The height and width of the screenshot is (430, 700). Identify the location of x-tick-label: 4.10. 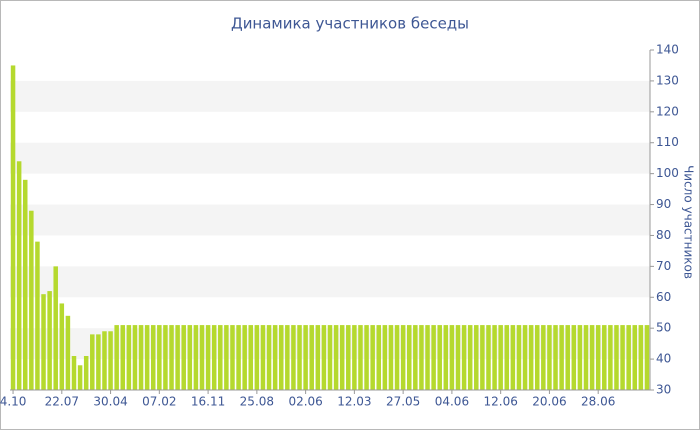
(13, 402).